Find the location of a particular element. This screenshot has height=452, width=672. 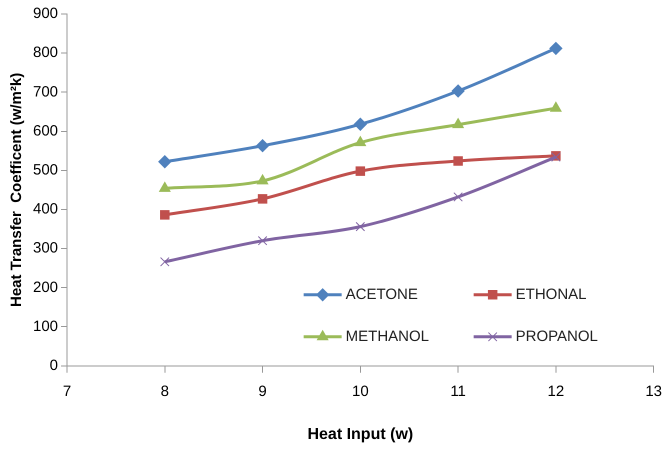

y-tick-label: 900 is located at coordinates (45, 13).